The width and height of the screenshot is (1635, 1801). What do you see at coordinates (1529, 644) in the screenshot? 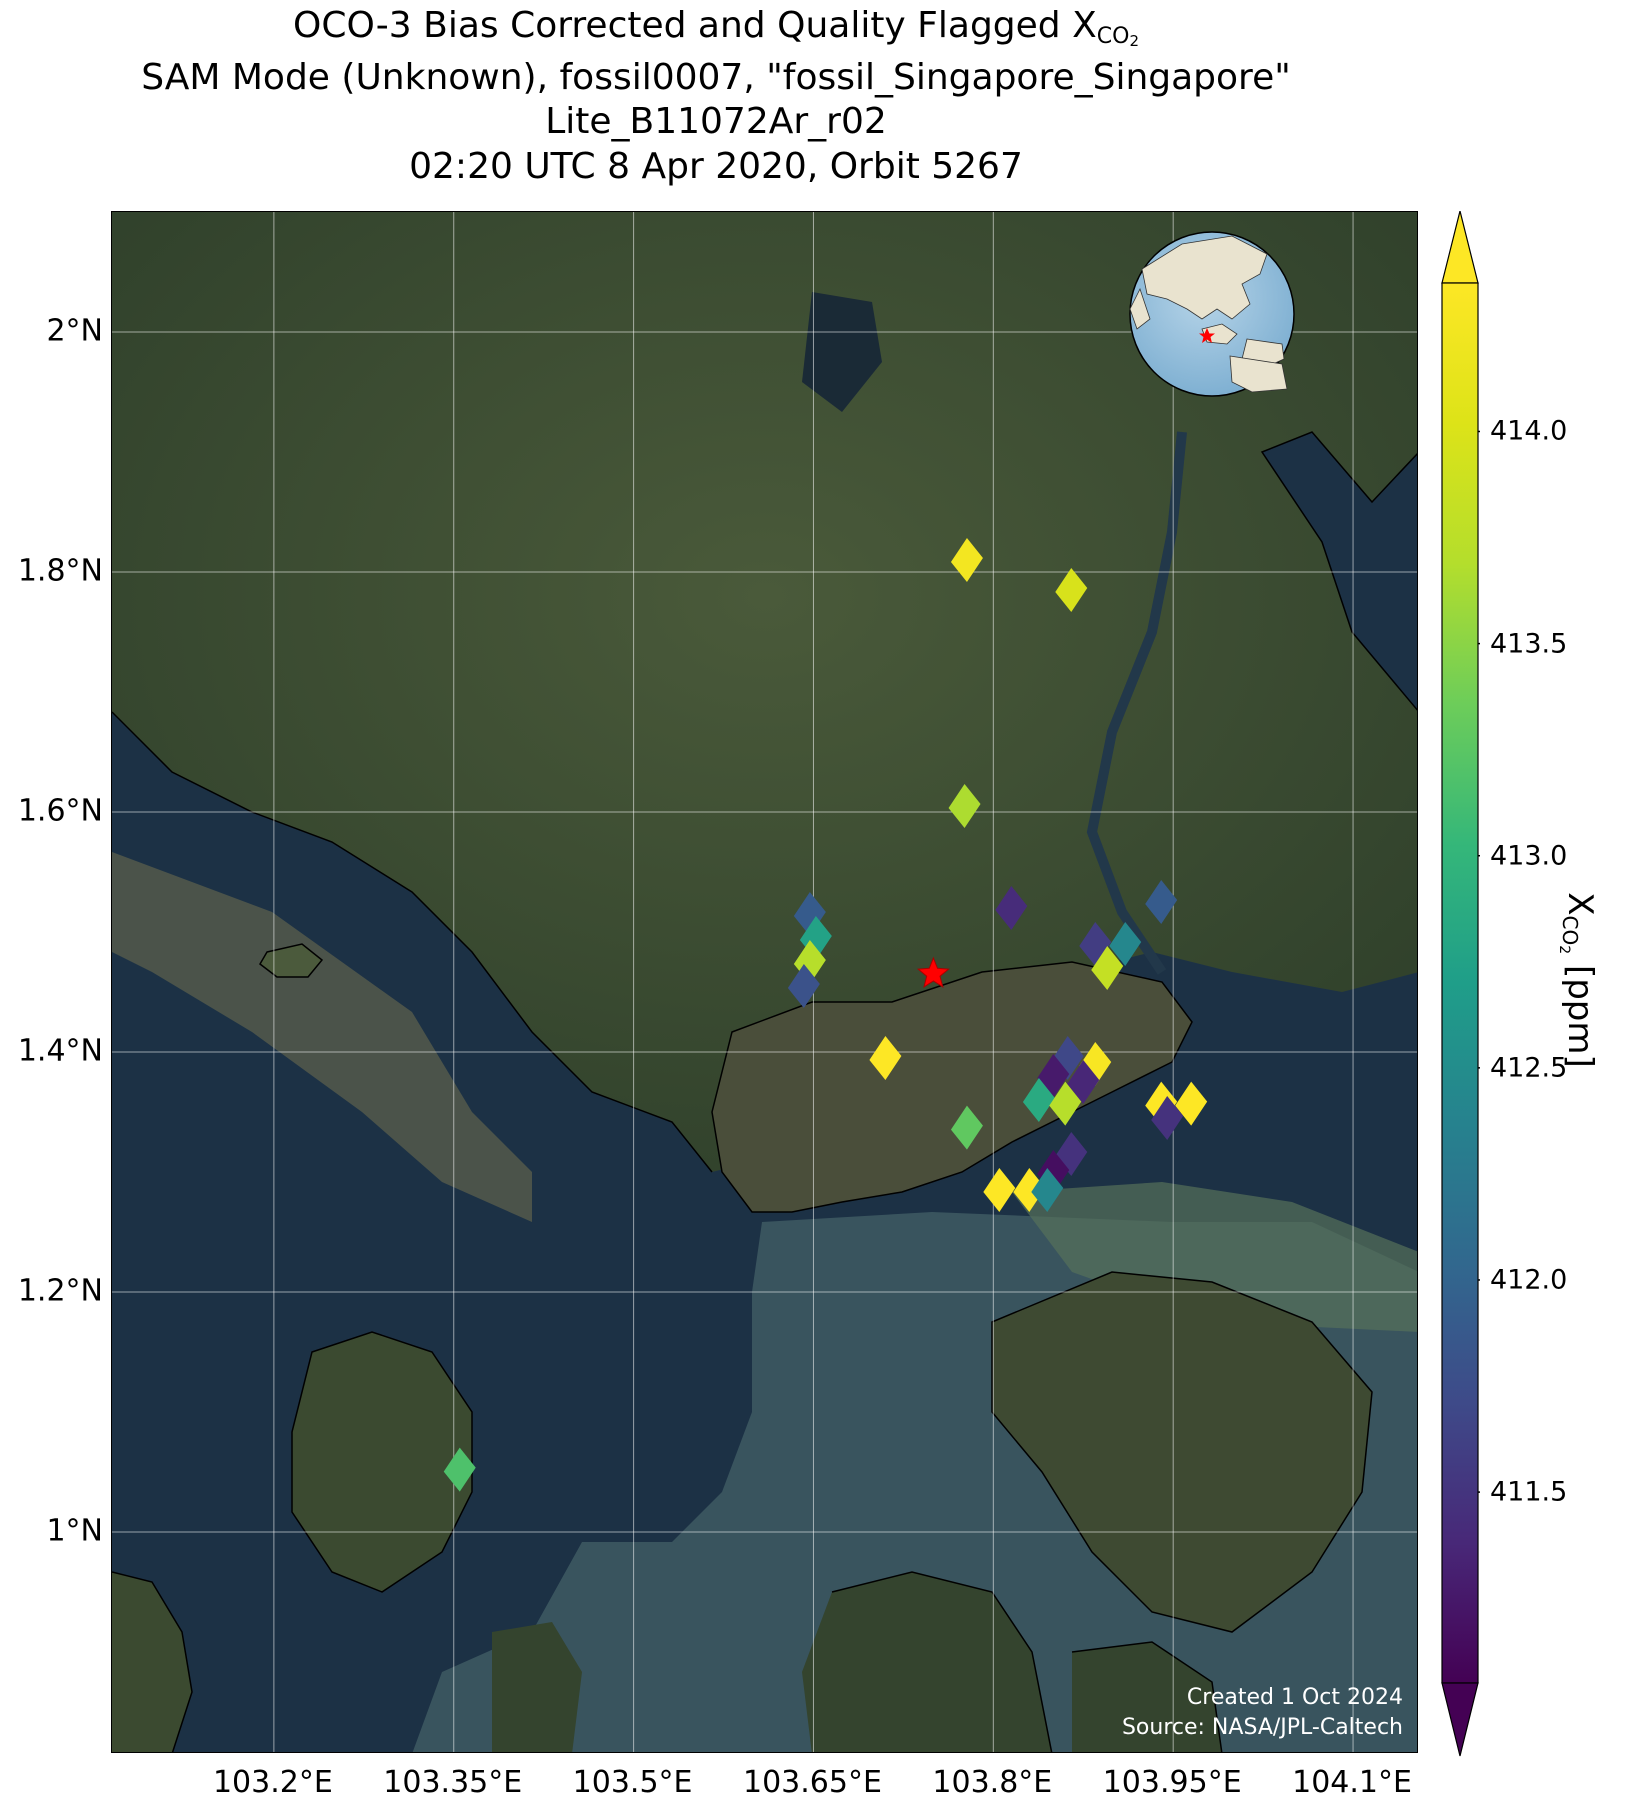
I see `colorbar-tick-label: 413.5` at bounding box center [1529, 644].